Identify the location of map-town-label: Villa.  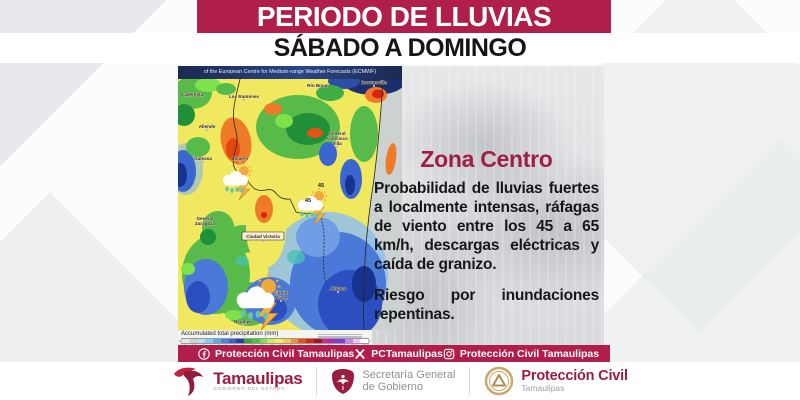
(337, 143).